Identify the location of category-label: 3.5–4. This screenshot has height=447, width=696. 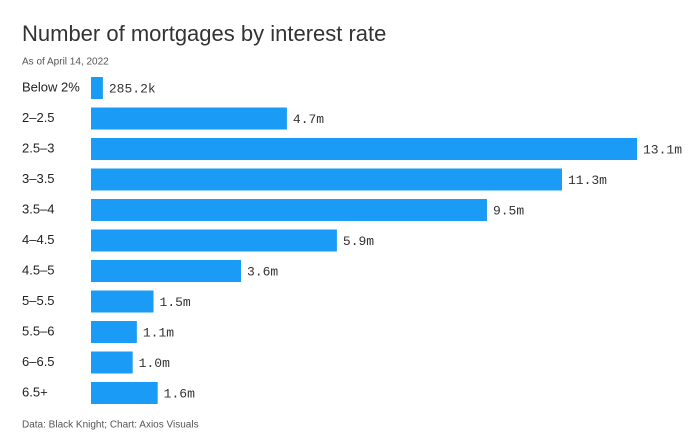
(38, 208).